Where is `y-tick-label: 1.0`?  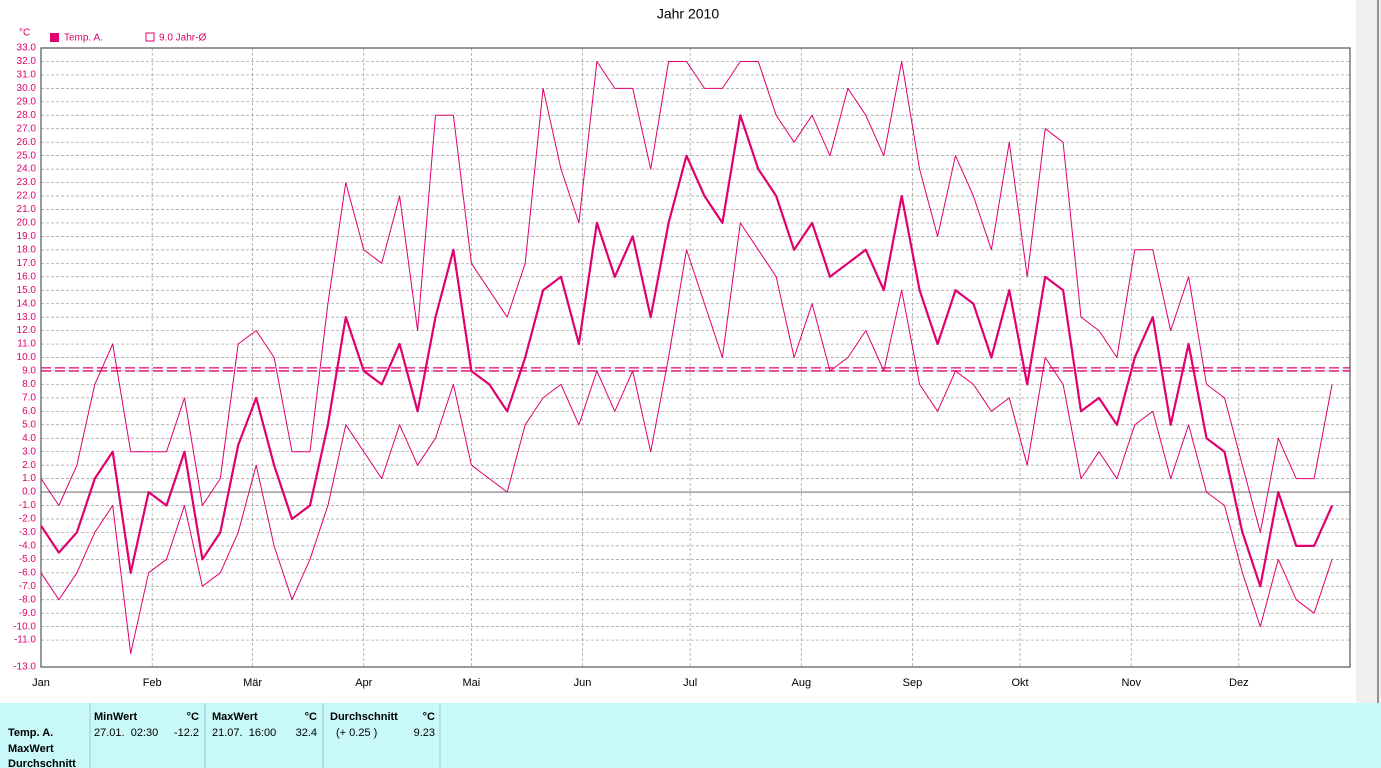
y-tick-label: 1.0 is located at coordinates (29, 478).